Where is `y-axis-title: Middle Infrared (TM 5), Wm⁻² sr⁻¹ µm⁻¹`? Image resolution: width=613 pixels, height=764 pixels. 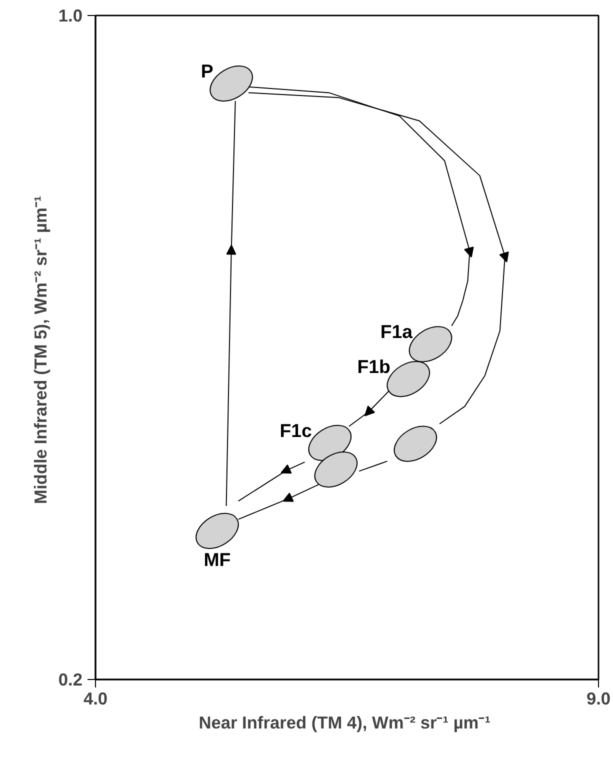
y-axis-title: Middle Infrared (TM 5), Wm⁻² sr⁻¹ µm⁻¹ is located at coordinates (40, 350).